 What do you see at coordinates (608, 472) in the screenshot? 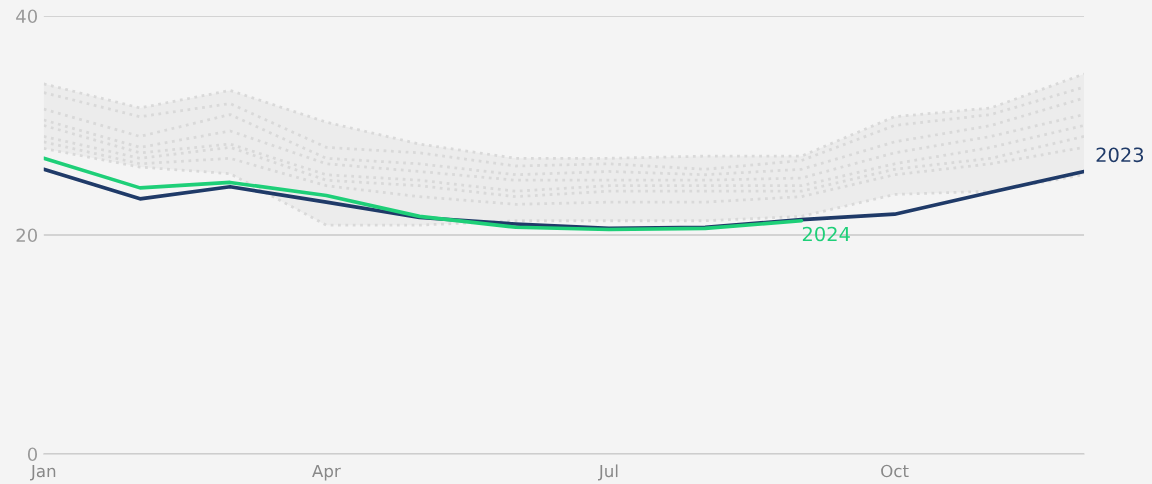
I see `x-tick-label: Jul` at bounding box center [608, 472].